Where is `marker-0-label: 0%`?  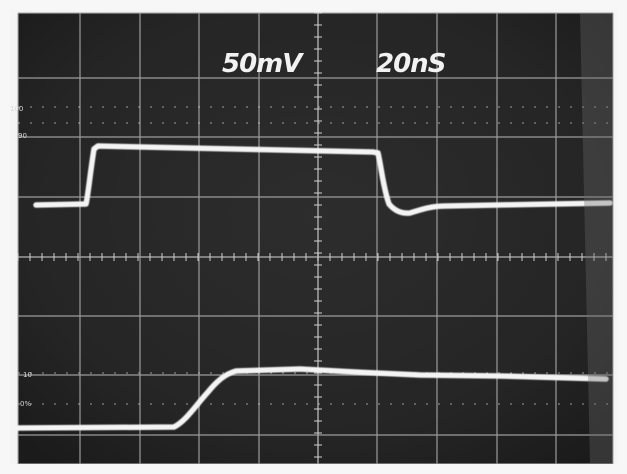 marker-0-label: 0% is located at coordinates (25, 404).